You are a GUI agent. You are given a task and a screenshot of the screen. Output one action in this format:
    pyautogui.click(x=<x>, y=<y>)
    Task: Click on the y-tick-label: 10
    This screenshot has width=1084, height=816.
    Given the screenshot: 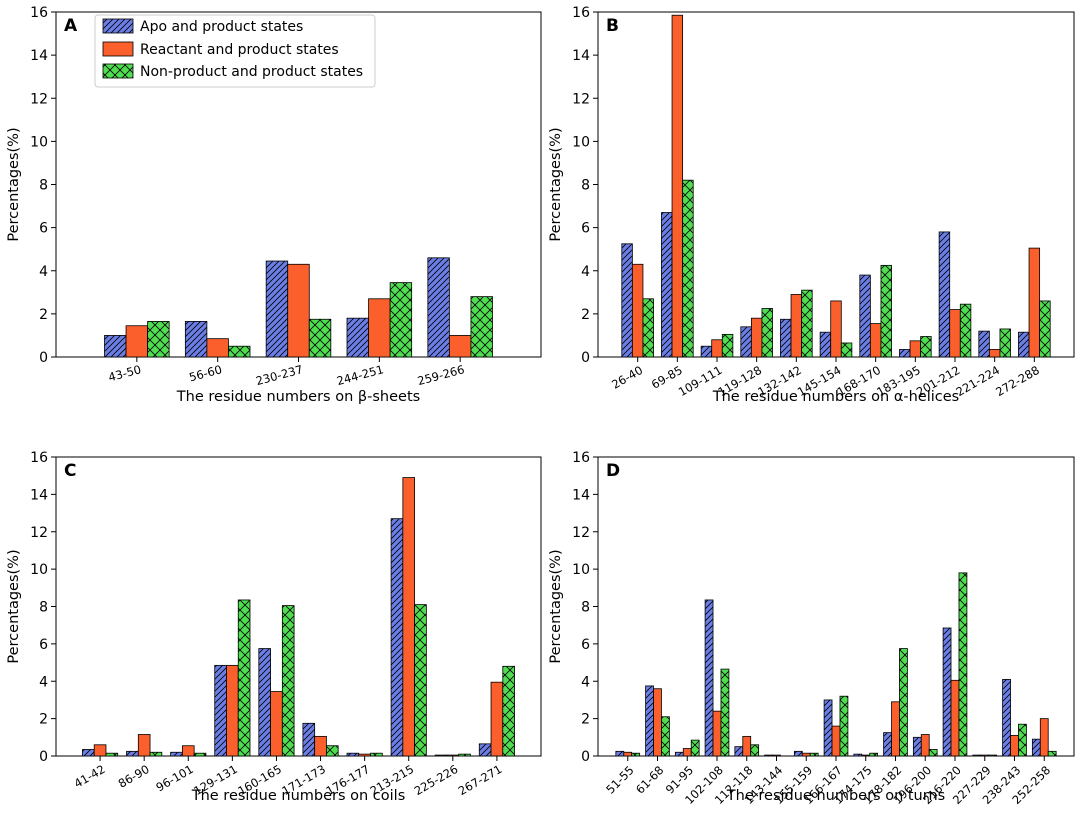 What is the action you would take?
    pyautogui.click(x=39, y=570)
    